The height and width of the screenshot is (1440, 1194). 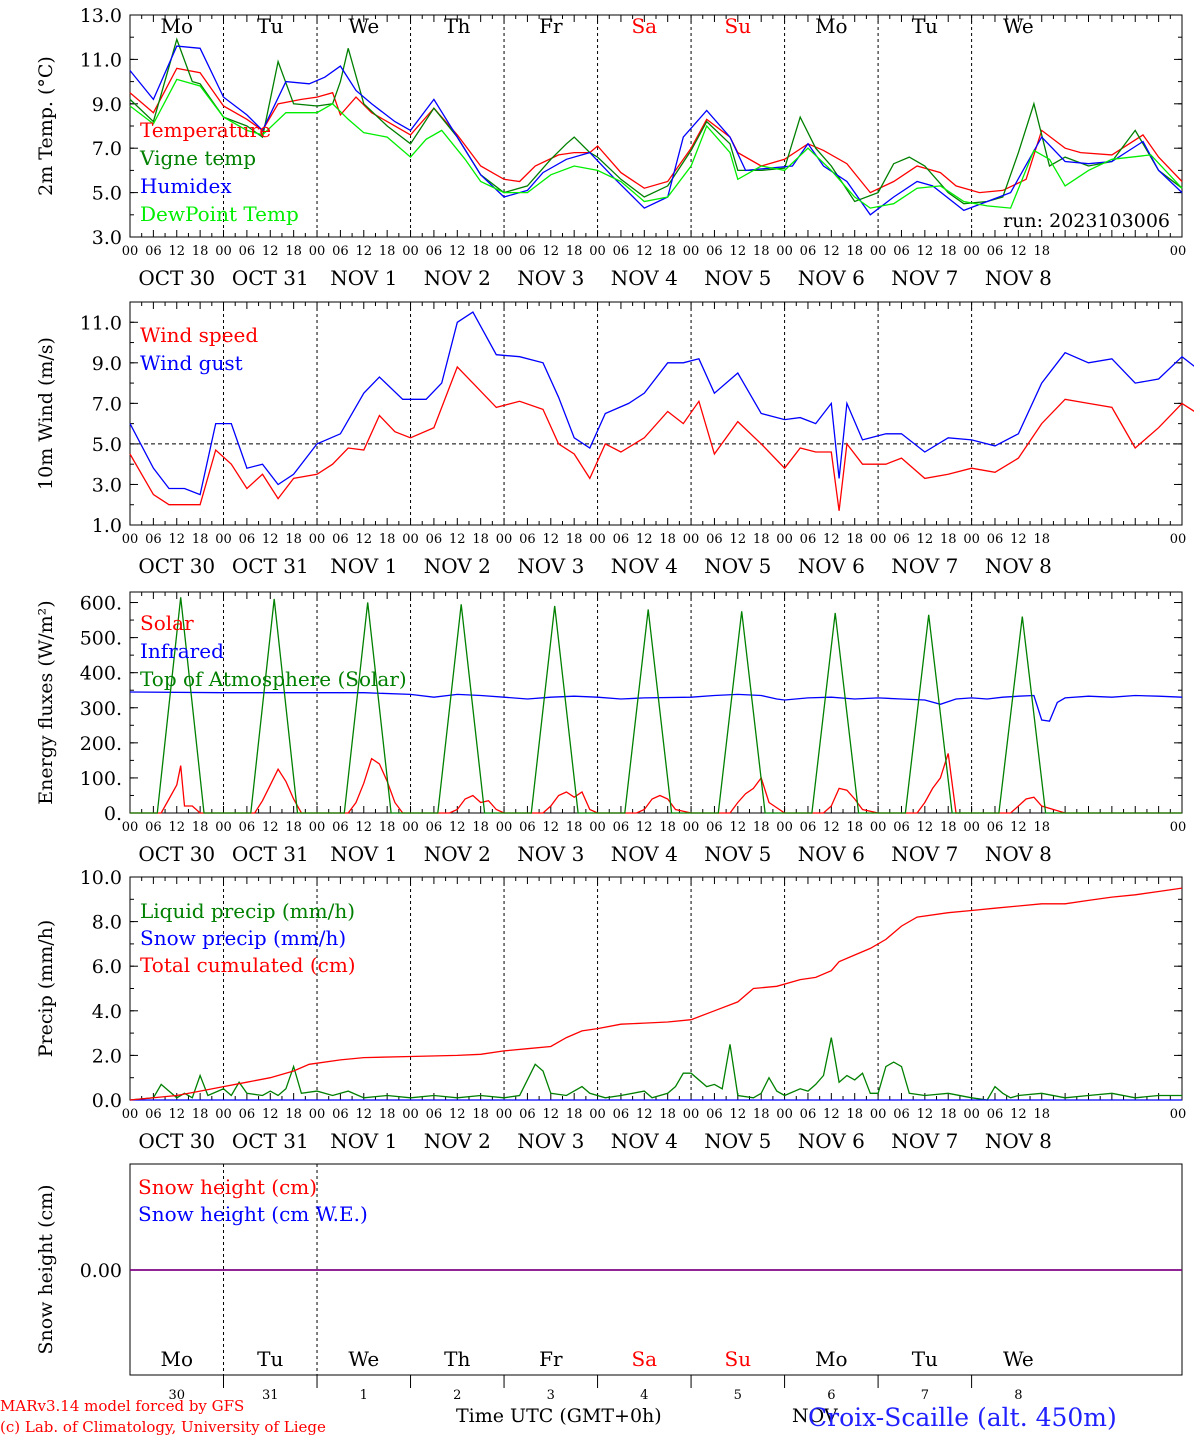 I want to click on y-tick-label: 10.0, so click(x=101, y=878).